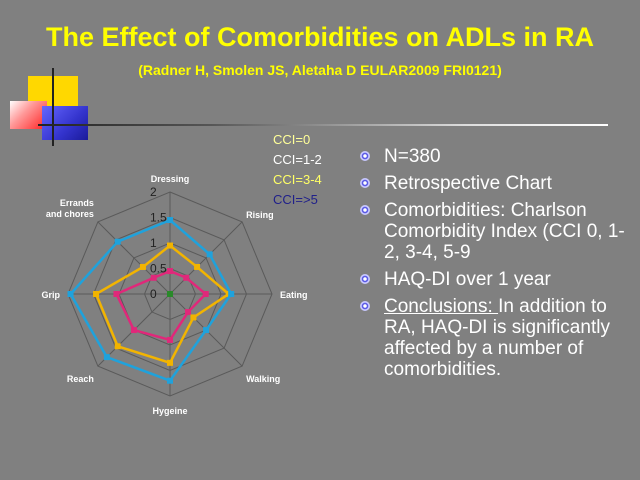  Describe the element at coordinates (297, 159) in the screenshot. I see `legend-entry: CCI=1-2` at that location.